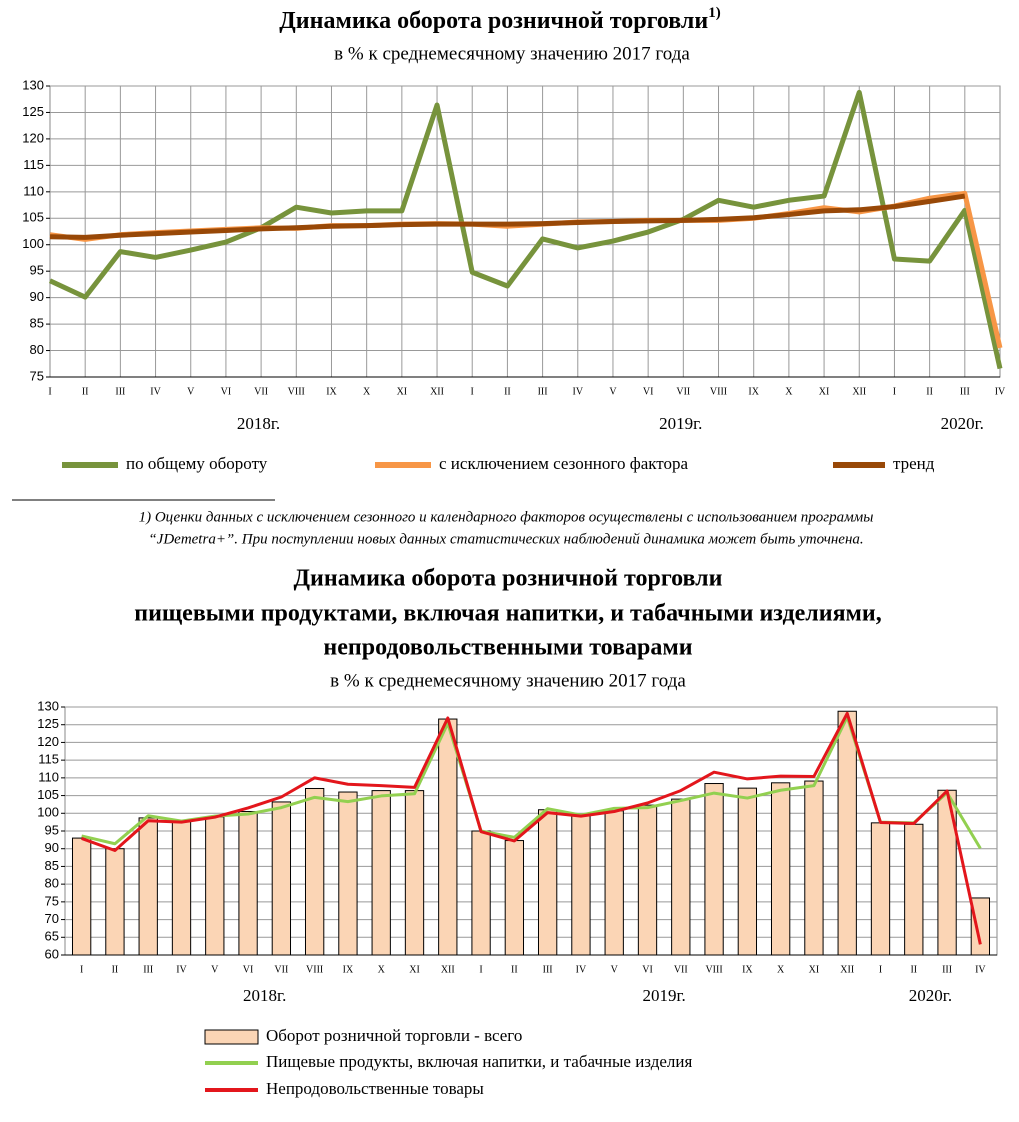 This screenshot has height=1122, width=1019. Describe the element at coordinates (33, 137) in the screenshot. I see `y-tick-label: 120` at that location.